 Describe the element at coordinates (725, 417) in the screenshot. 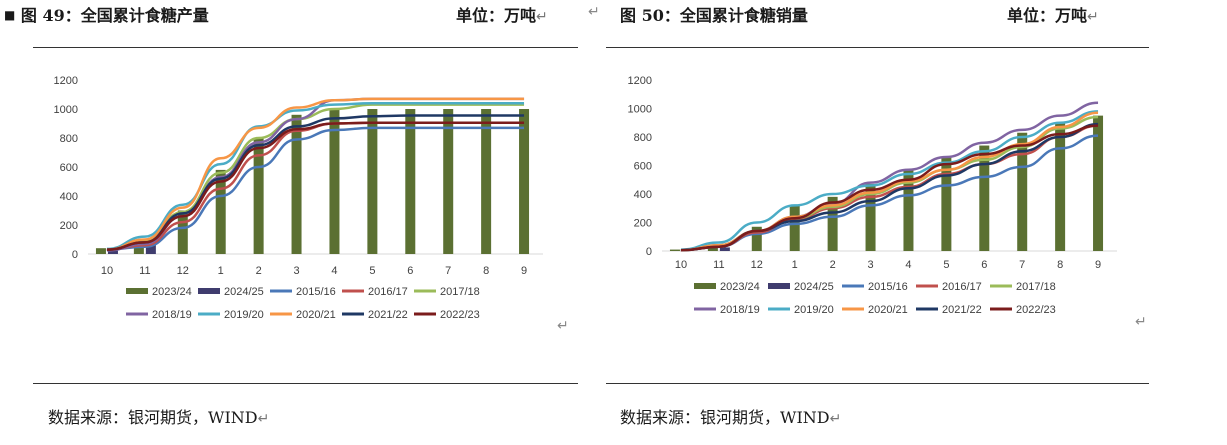

I see `right-source-text: 数据来源：银河期货，WIND` at that location.